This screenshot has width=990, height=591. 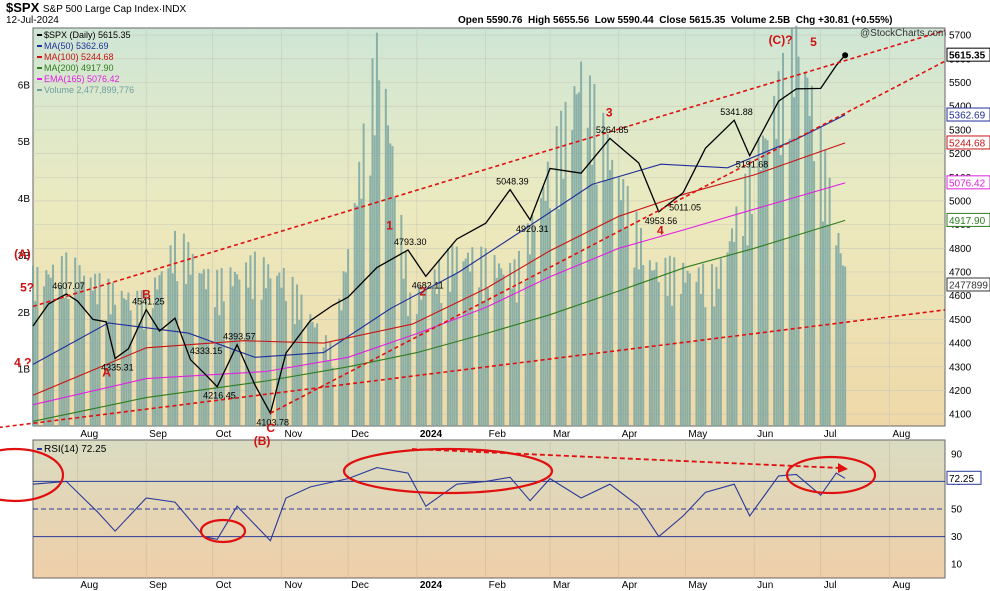 What do you see at coordinates (960, 296) in the screenshot?
I see `price-axis-label: 4600` at bounding box center [960, 296].